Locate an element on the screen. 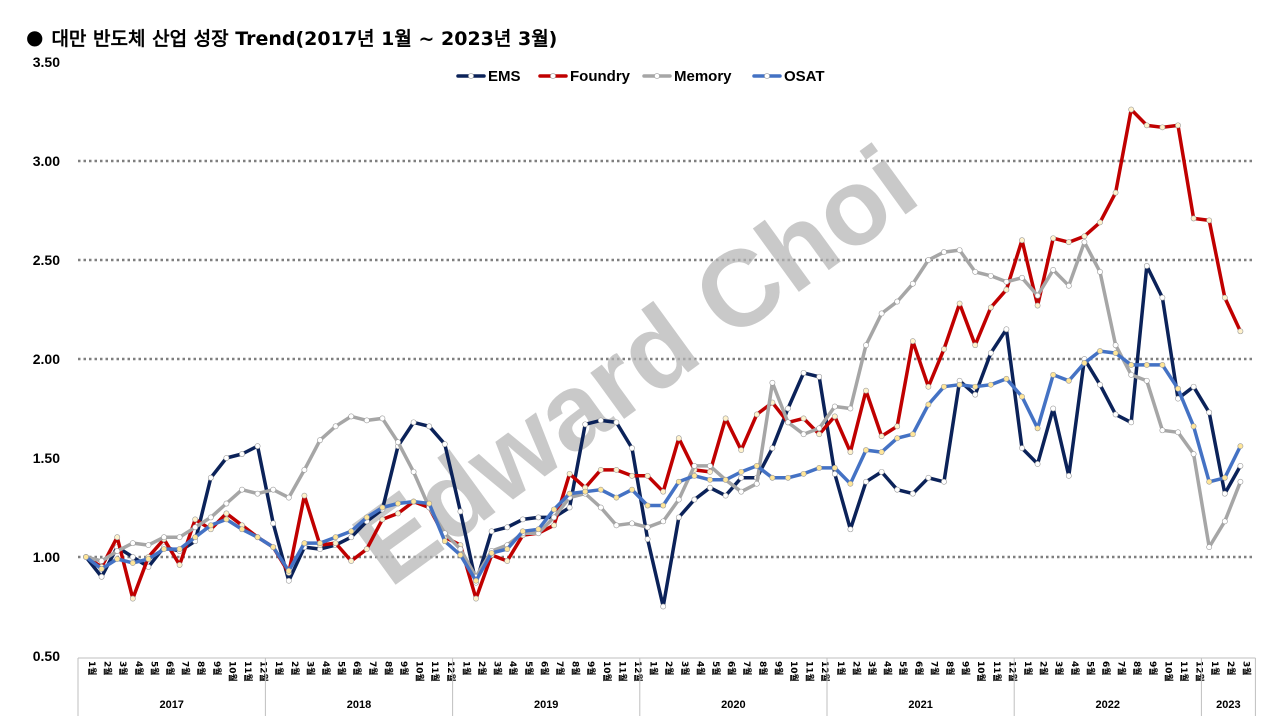 This screenshot has width=1280, height=720. legend: EMS Foundry Memory OSAT is located at coordinates (640, 76).